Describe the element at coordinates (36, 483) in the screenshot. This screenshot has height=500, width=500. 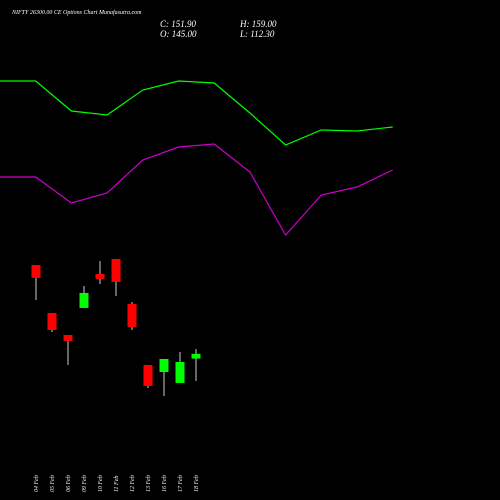
I see `x-tick-label: 04 Feb` at that location.